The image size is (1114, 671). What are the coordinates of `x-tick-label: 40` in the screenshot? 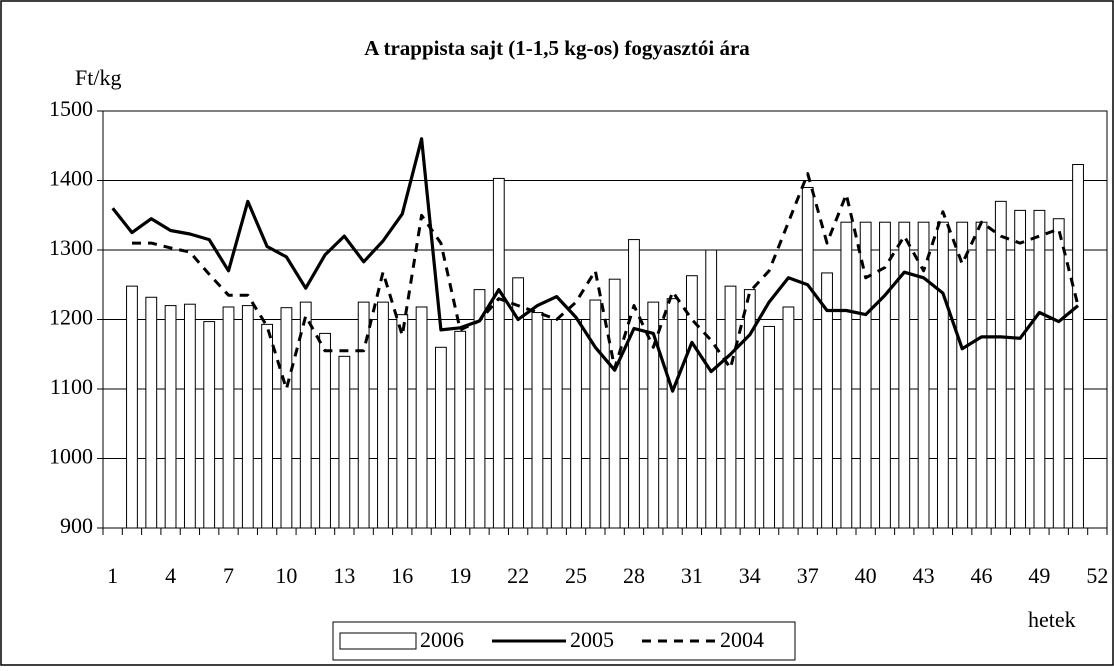 It's located at (866, 575).